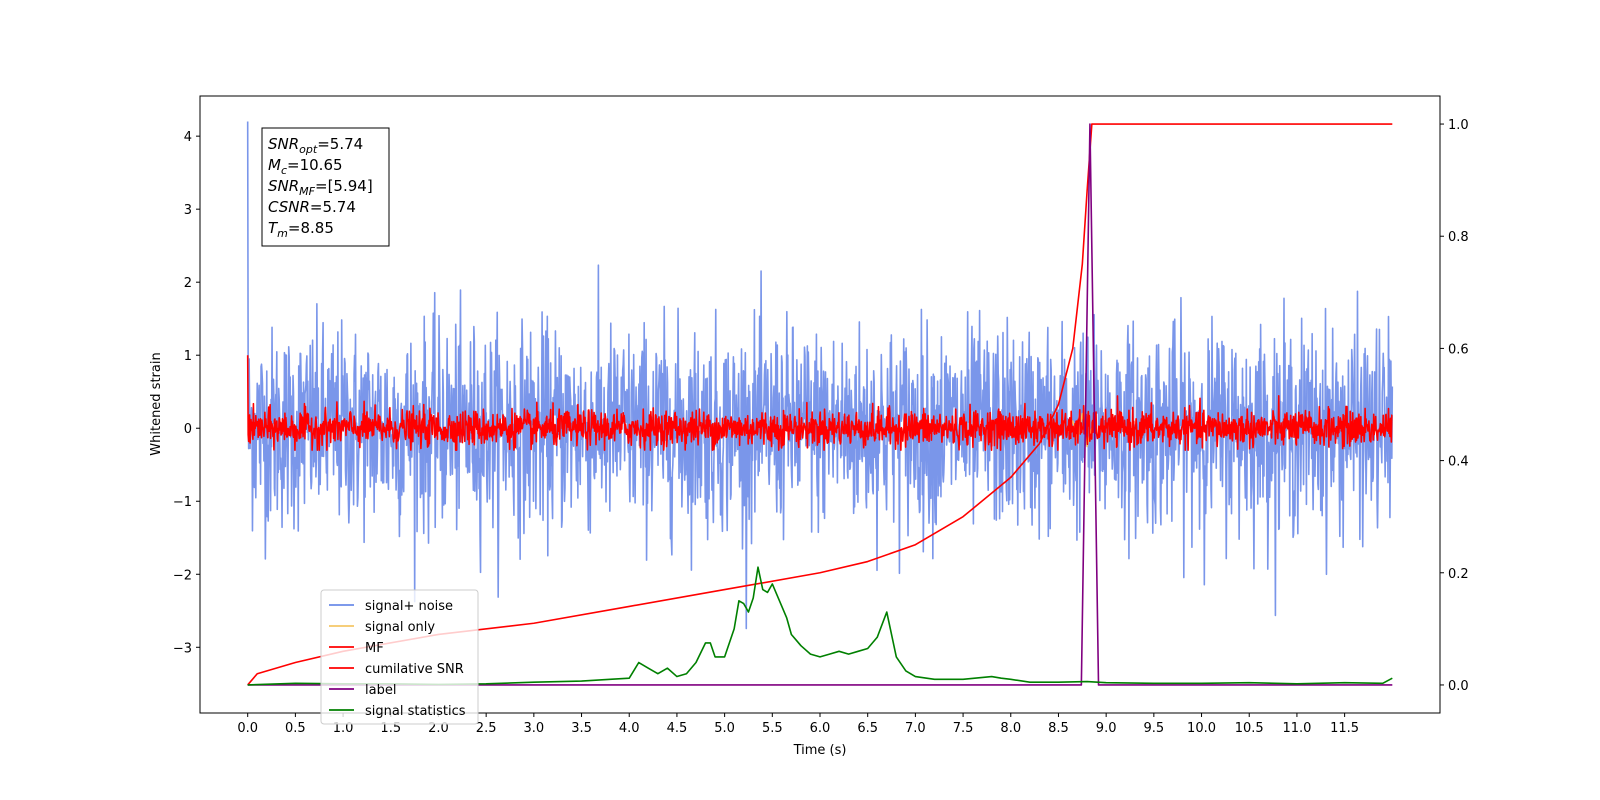 The height and width of the screenshot is (800, 1600). I want to click on x-tick-label: 5.5, so click(772, 728).